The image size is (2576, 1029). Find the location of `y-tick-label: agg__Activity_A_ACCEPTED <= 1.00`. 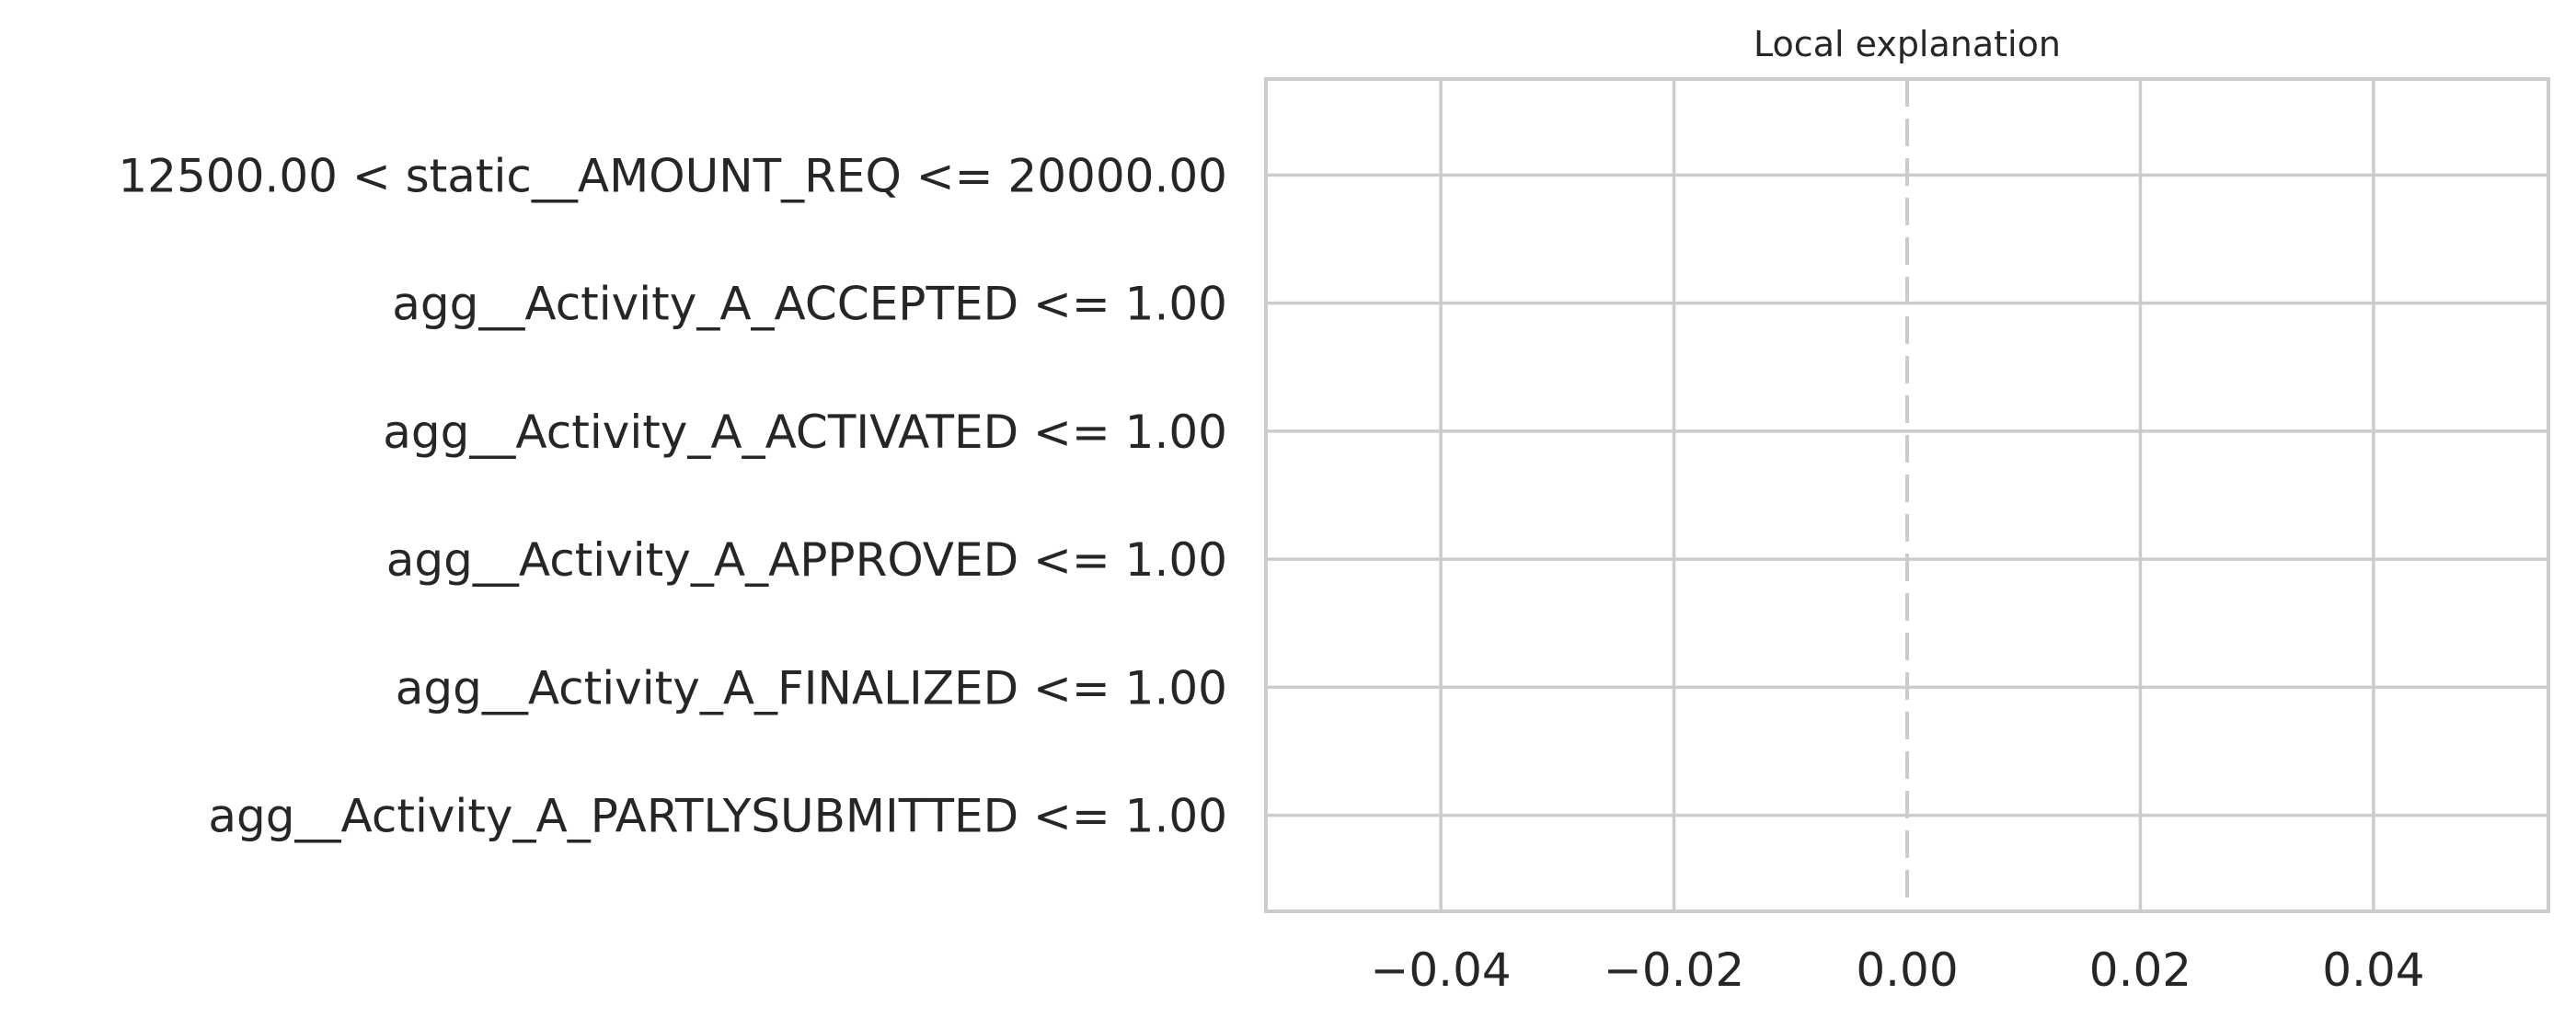

y-tick-label: agg__Activity_A_ACCEPTED <= 1.00 is located at coordinates (809, 304).